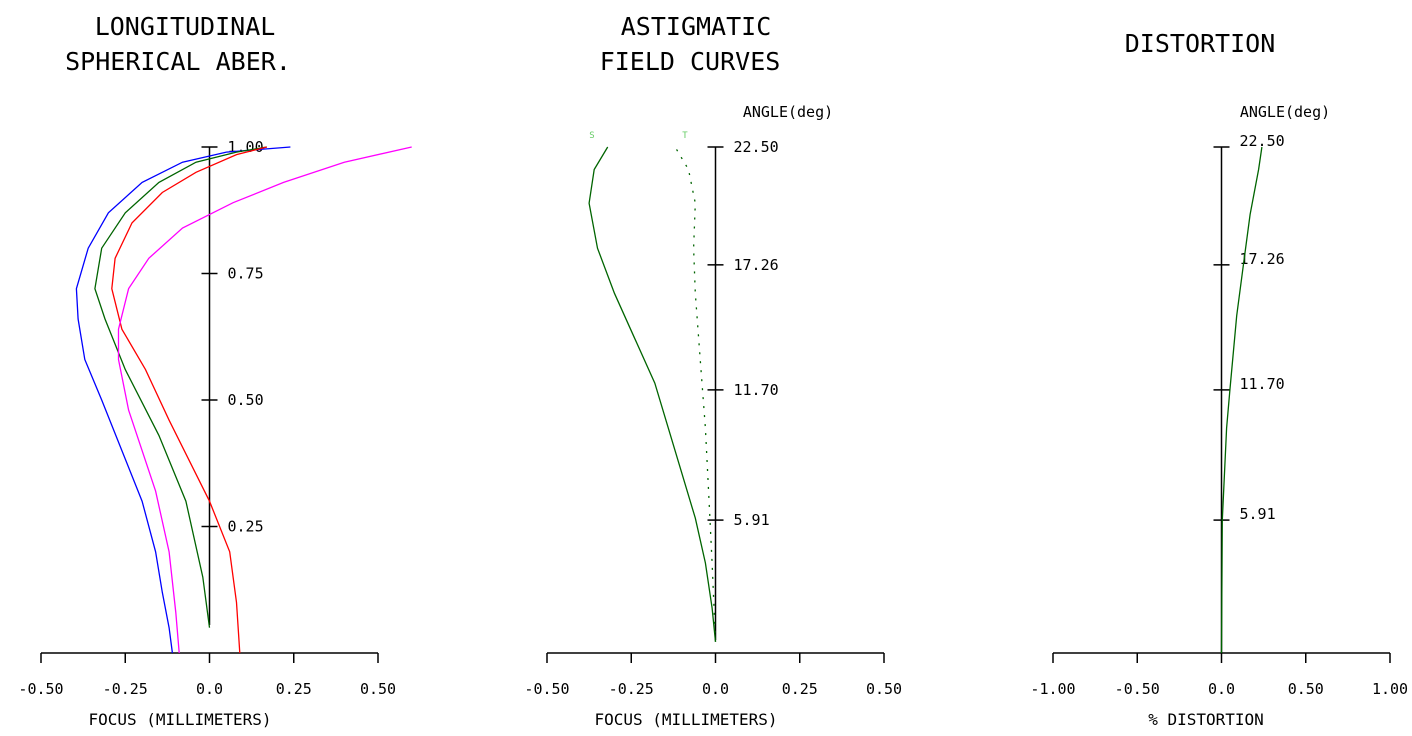 Image resolution: width=1412 pixels, height=736 pixels. What do you see at coordinates (546, 689) in the screenshot?
I see `field-x-tick-label: -0.50` at bounding box center [546, 689].